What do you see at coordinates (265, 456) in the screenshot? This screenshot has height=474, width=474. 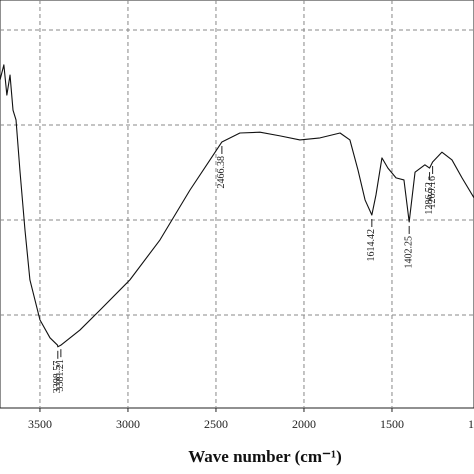 I see `x-axis-title: Wave number (cm⁻¹)` at bounding box center [265, 456].